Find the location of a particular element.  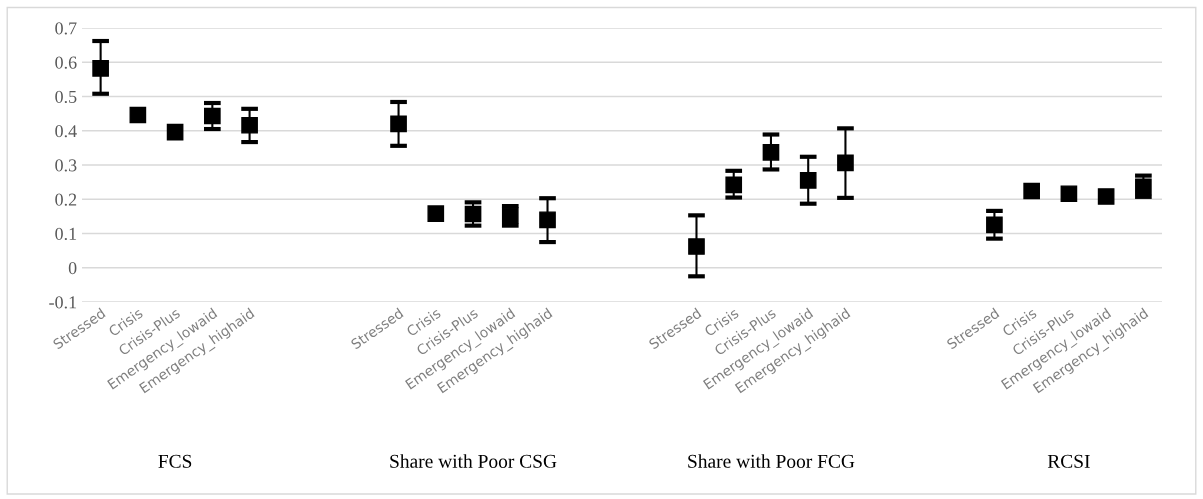

y-tick-label: -0.1 is located at coordinates (63, 302).